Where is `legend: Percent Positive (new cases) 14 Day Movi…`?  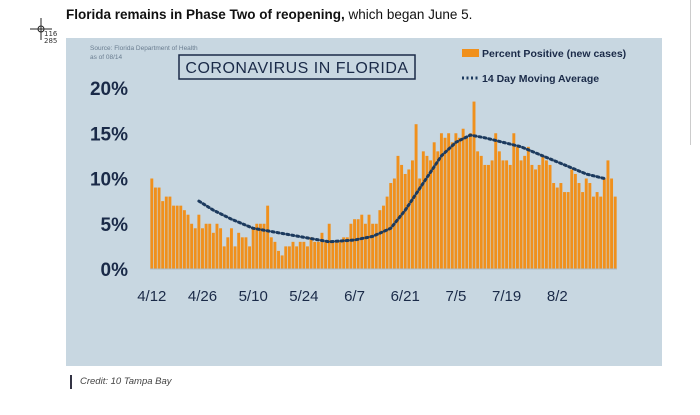
legend: Percent Positive (new cases) 14 Day Movi… is located at coordinates (544, 66).